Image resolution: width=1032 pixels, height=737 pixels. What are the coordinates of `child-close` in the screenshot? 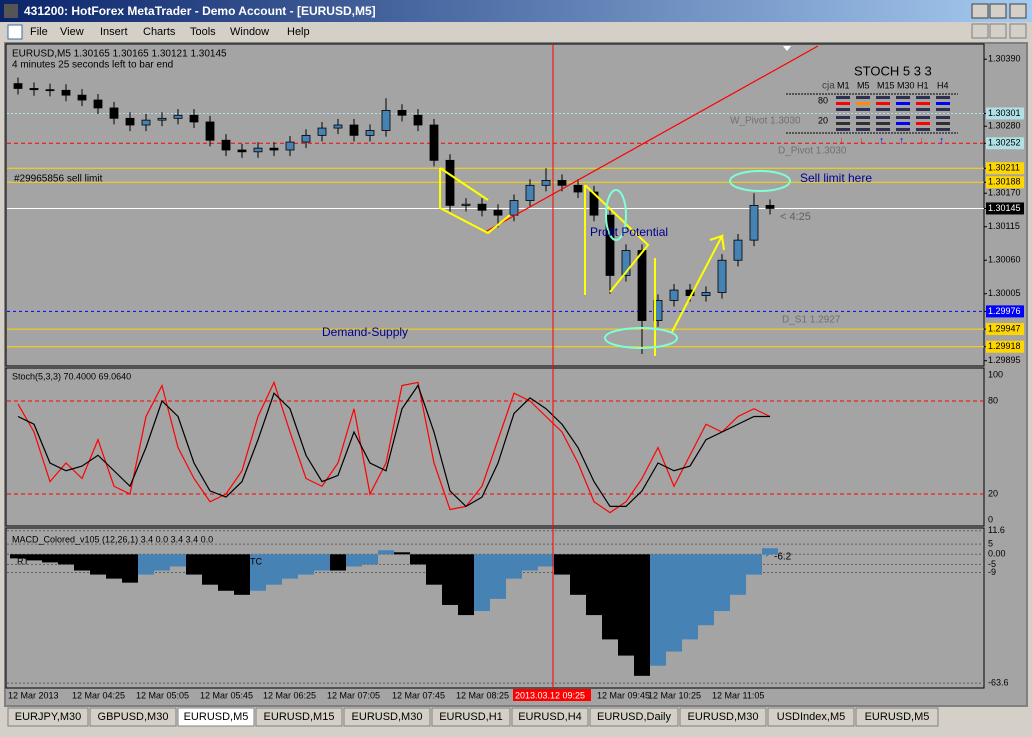 It's located at (1018, 31).